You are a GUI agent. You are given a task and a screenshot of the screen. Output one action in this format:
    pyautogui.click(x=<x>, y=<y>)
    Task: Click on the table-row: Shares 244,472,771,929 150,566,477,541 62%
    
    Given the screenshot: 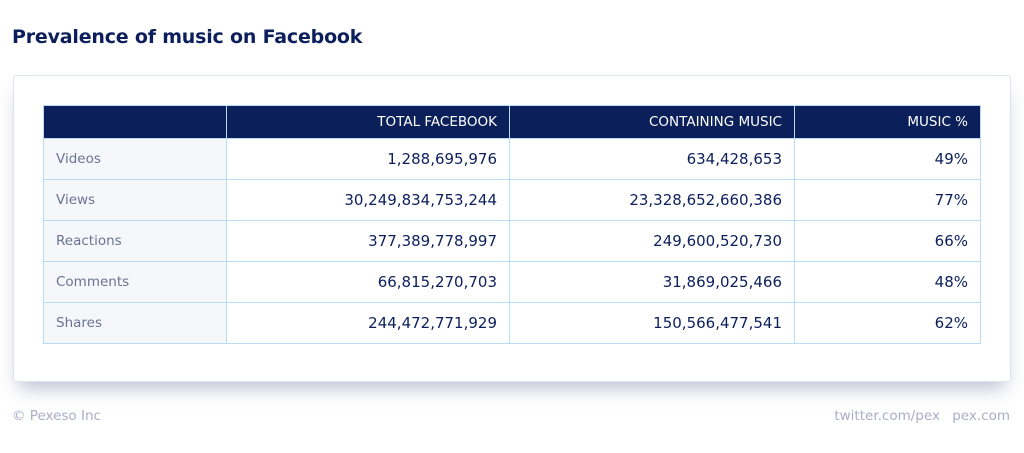 What is the action you would take?
    pyautogui.click(x=512, y=323)
    